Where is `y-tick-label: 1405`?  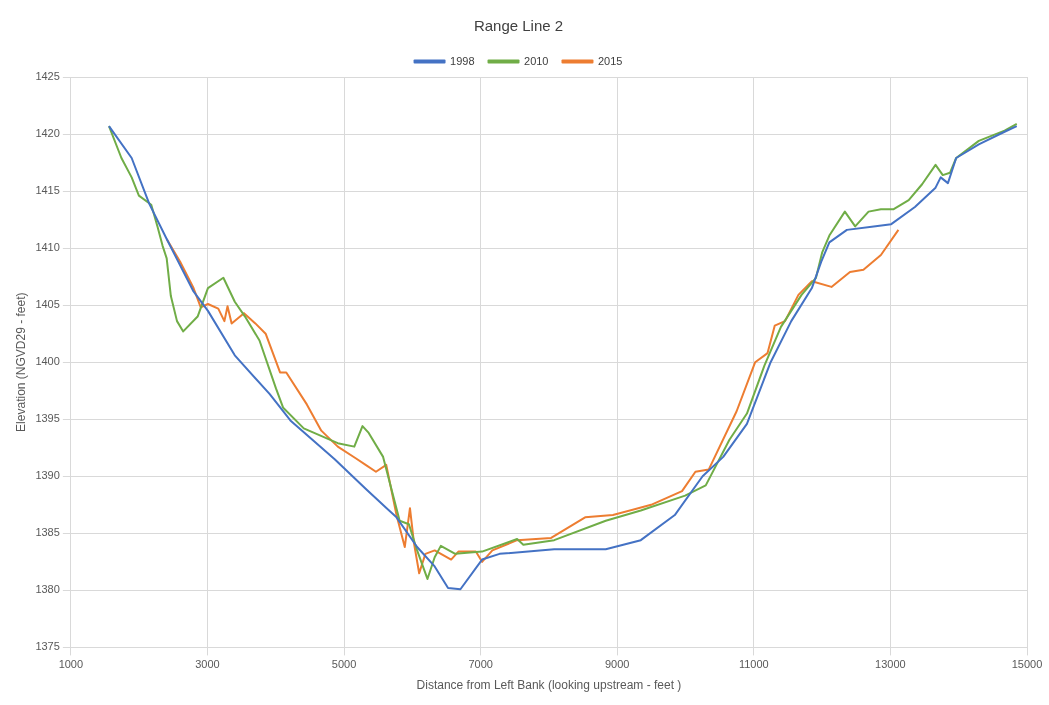
y-tick-label: 1405 is located at coordinates (47, 304).